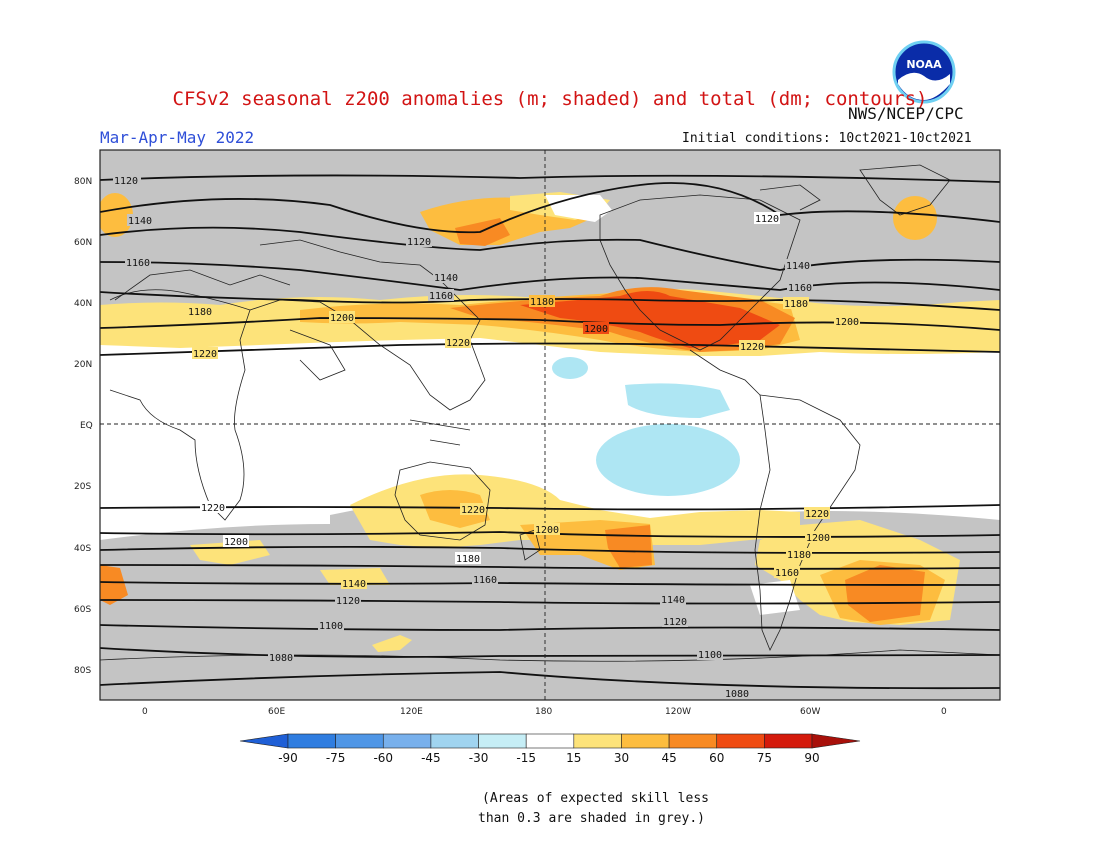  What do you see at coordinates (419, 242) in the screenshot?
I see `contour-label-1120-b: 1120` at bounding box center [419, 242].